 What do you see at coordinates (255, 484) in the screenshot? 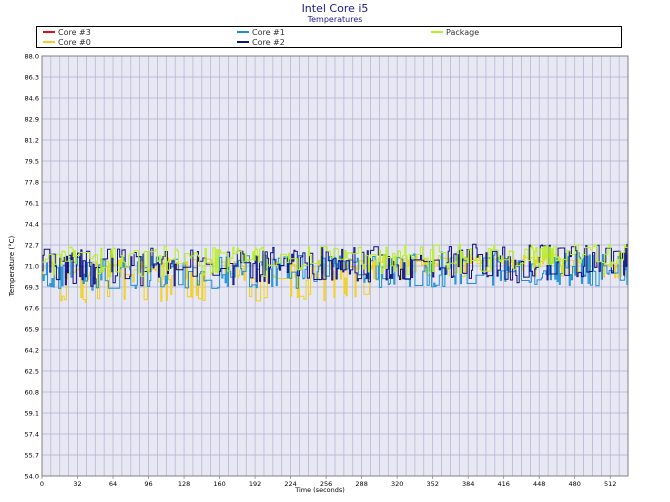
I see `x-tick-label: 192` at bounding box center [255, 484].